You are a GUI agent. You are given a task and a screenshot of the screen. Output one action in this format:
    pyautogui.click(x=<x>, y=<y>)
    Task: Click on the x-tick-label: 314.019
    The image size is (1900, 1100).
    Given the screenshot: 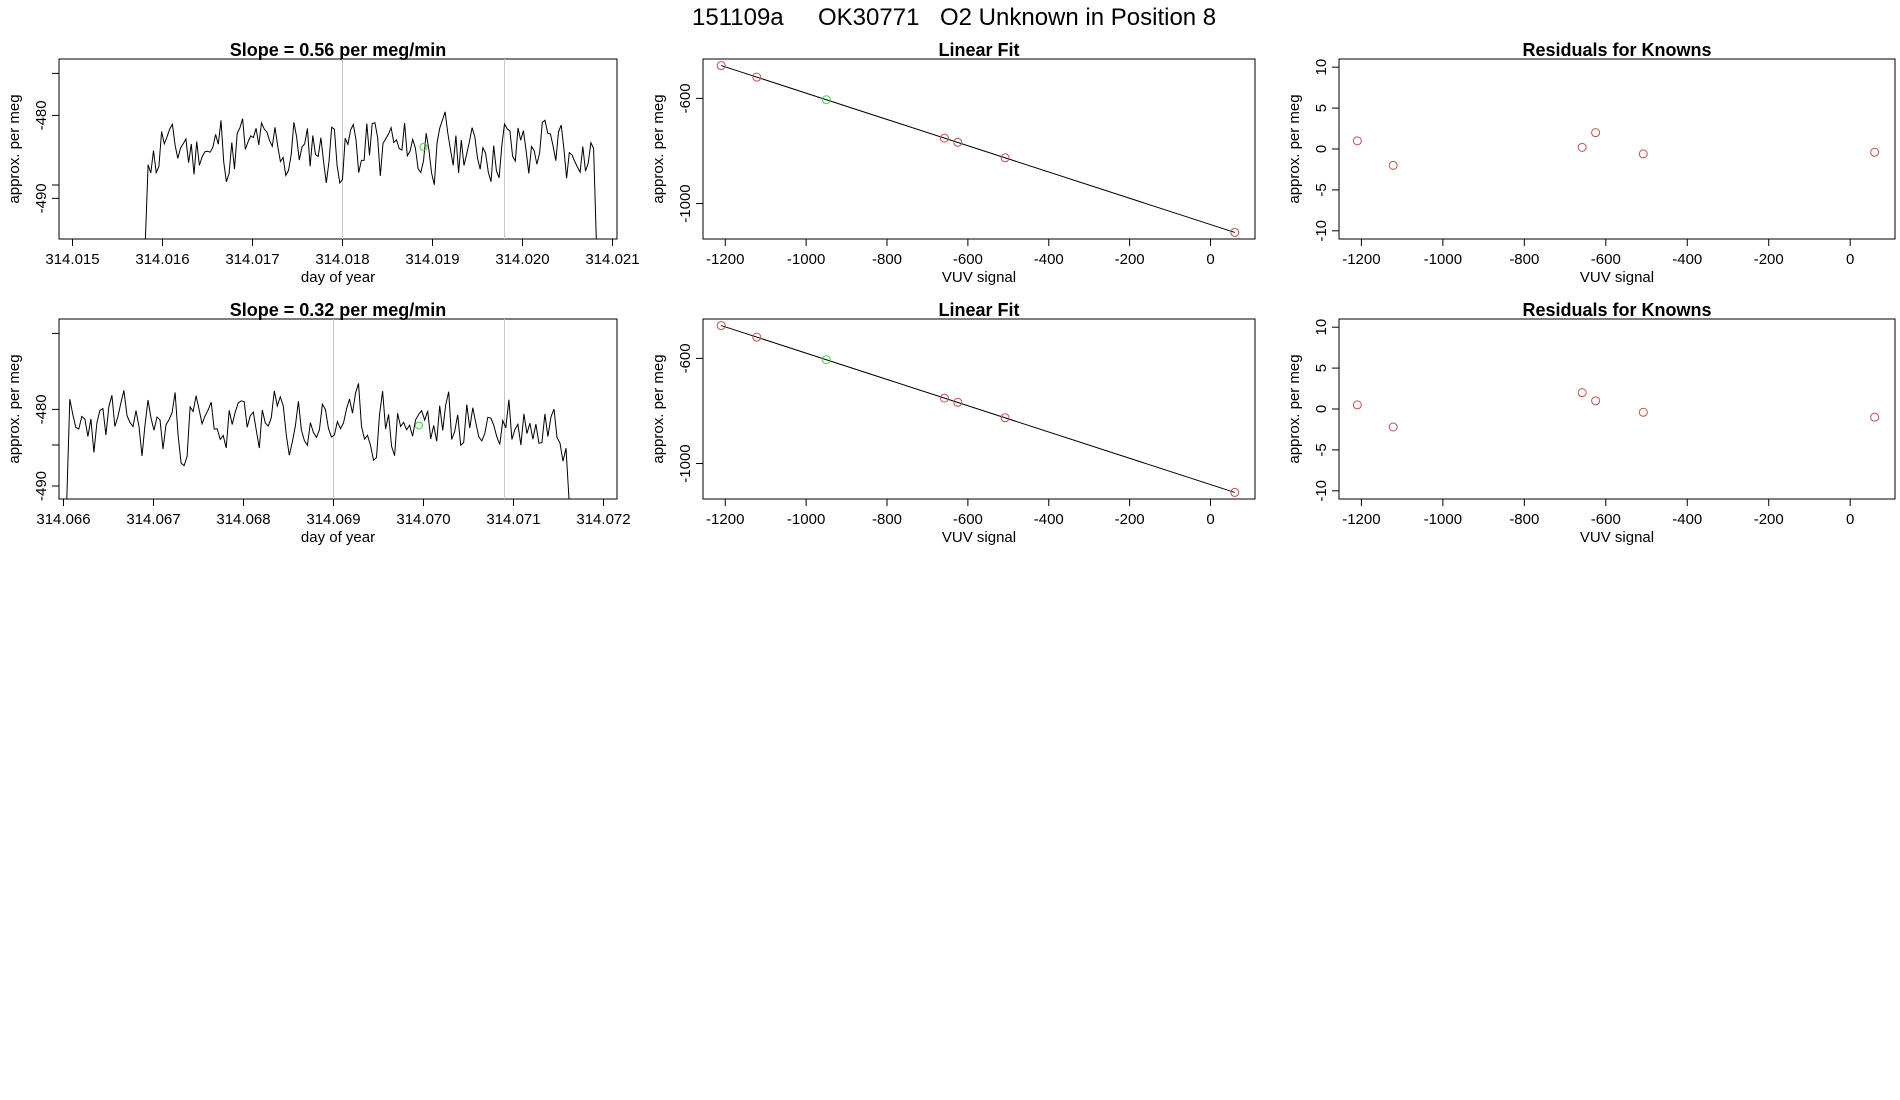 What is the action you would take?
    pyautogui.click(x=432, y=259)
    